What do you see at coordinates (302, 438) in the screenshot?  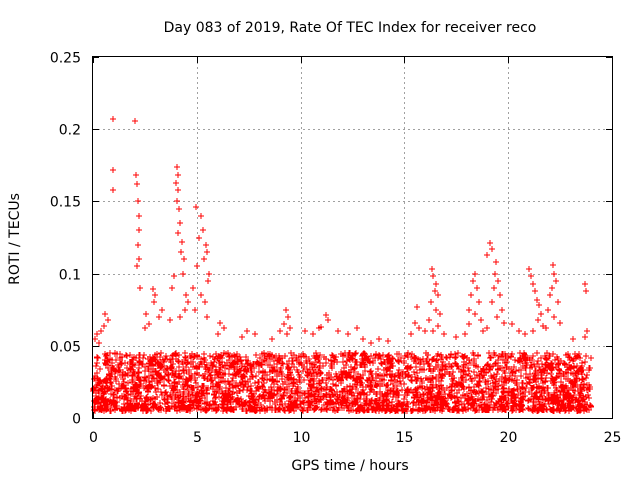 I see `x-tick-label: 10` at bounding box center [302, 438].